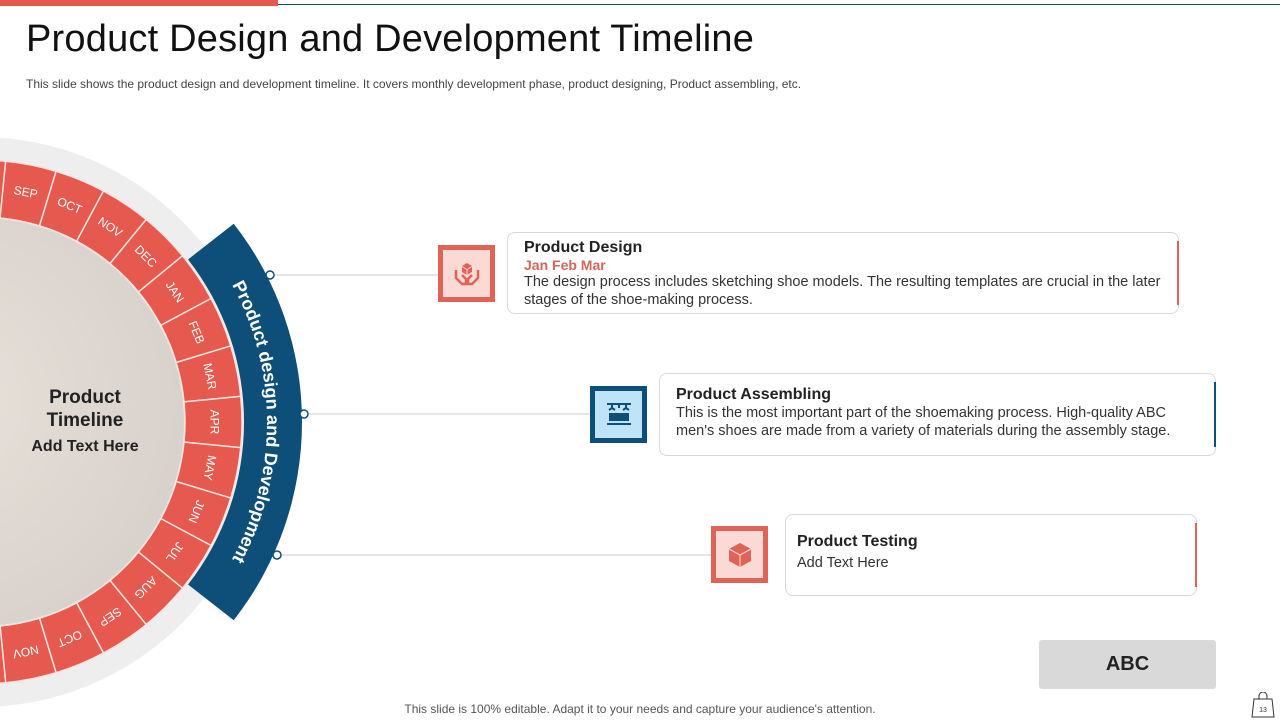  I want to click on card-title: Product Design, so click(583, 247).